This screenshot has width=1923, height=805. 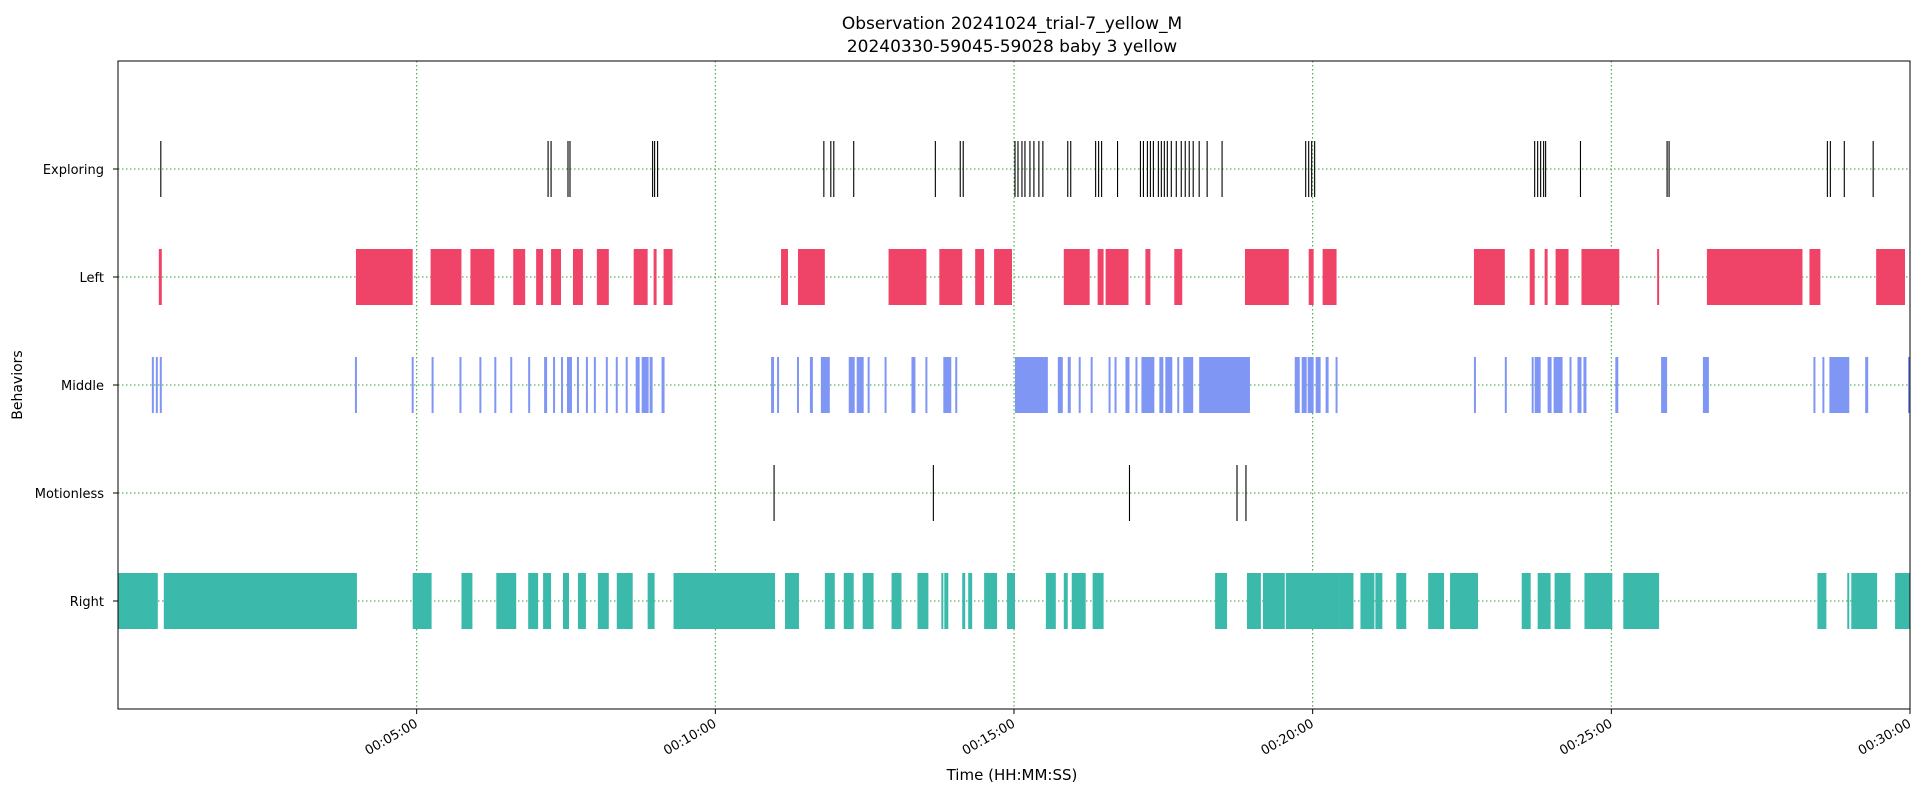 I want to click on y-tick-label: Middle, so click(x=82, y=386).